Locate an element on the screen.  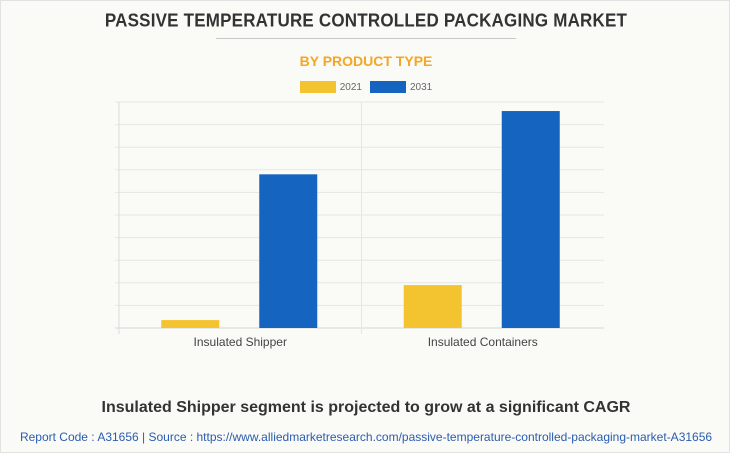
legend: 2021 2031 is located at coordinates (365, 87).